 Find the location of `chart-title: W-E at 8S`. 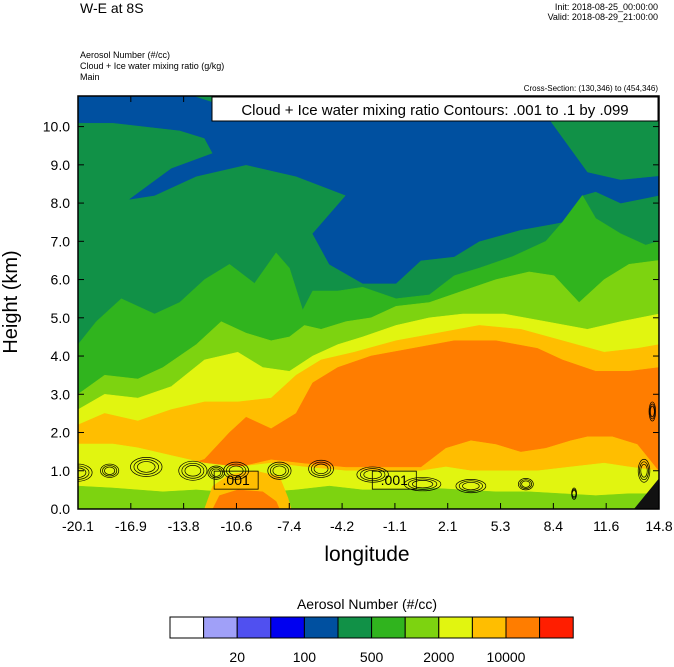

chart-title: W-E at 8S is located at coordinates (112, 8).